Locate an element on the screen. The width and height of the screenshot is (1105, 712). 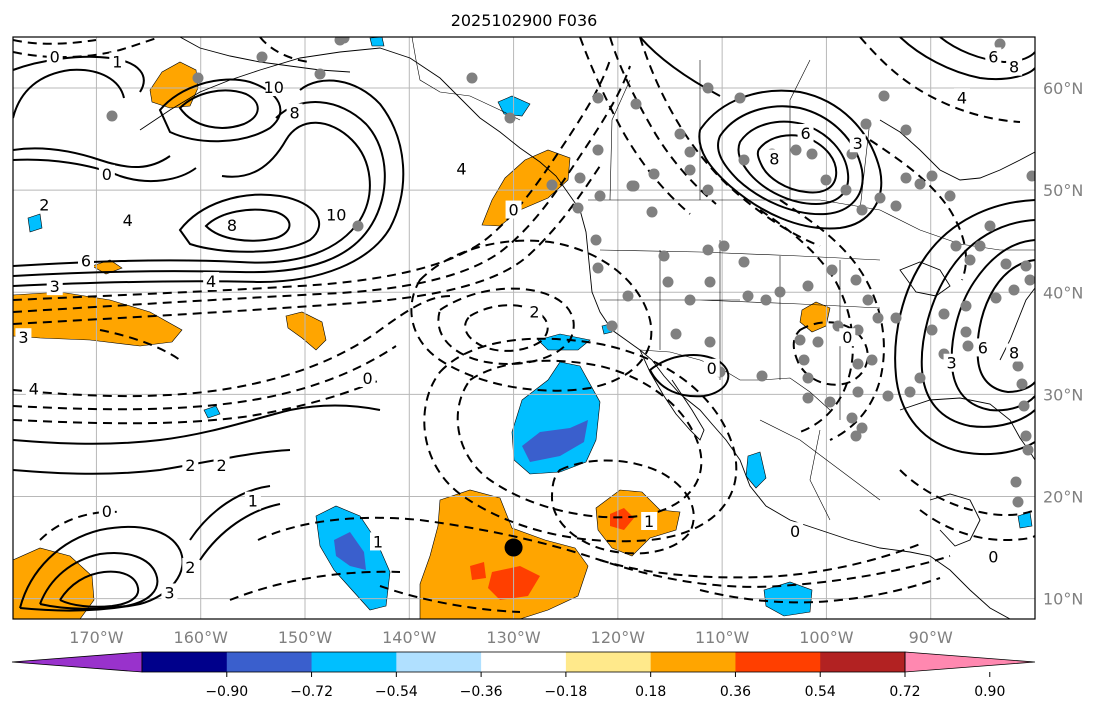
lat-label: 10°N is located at coordinates (1063, 599).